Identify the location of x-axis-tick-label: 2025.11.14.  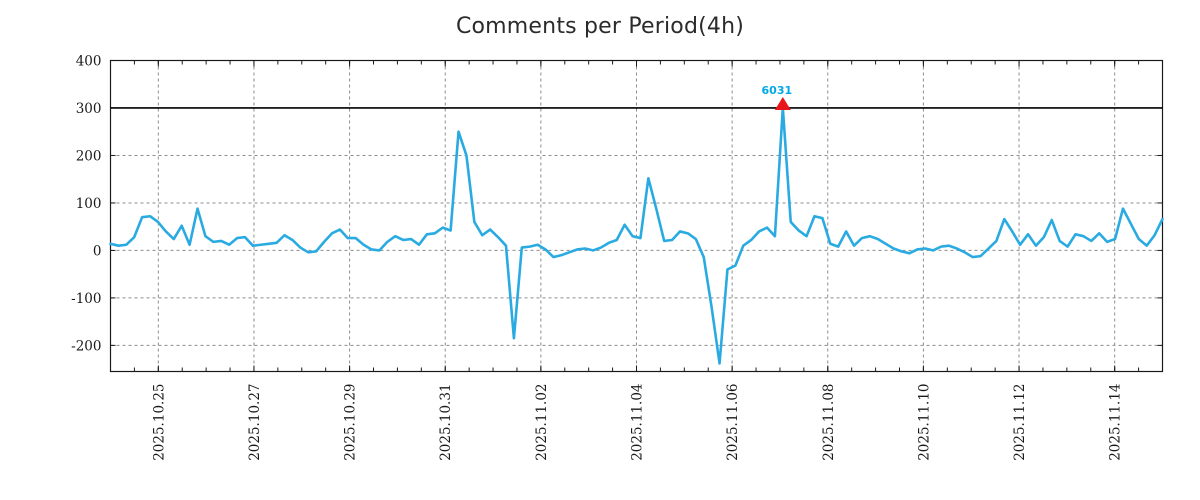
(1116, 422).